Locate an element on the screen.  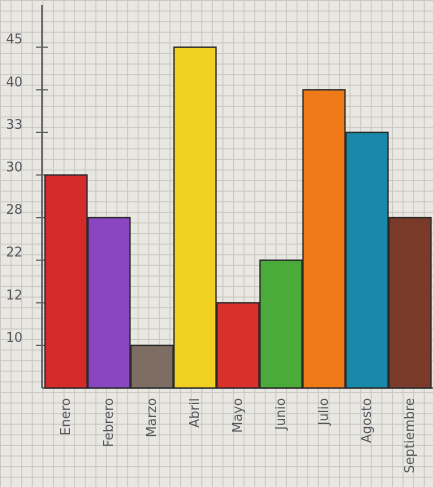
x-tick-label: Febrero is located at coordinates (109, 422).